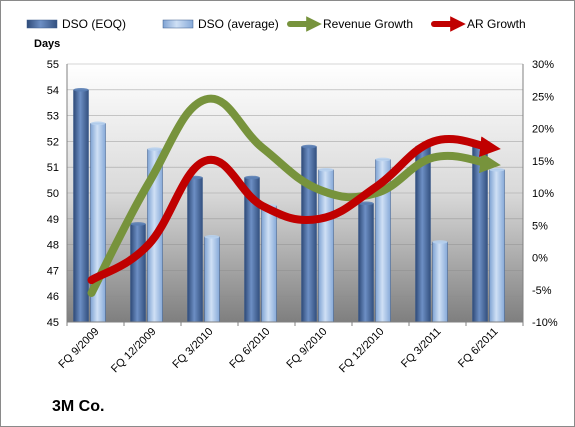 The image size is (575, 427). Describe the element at coordinates (53, 168) in the screenshot. I see `y-tick-label: 51` at that location.